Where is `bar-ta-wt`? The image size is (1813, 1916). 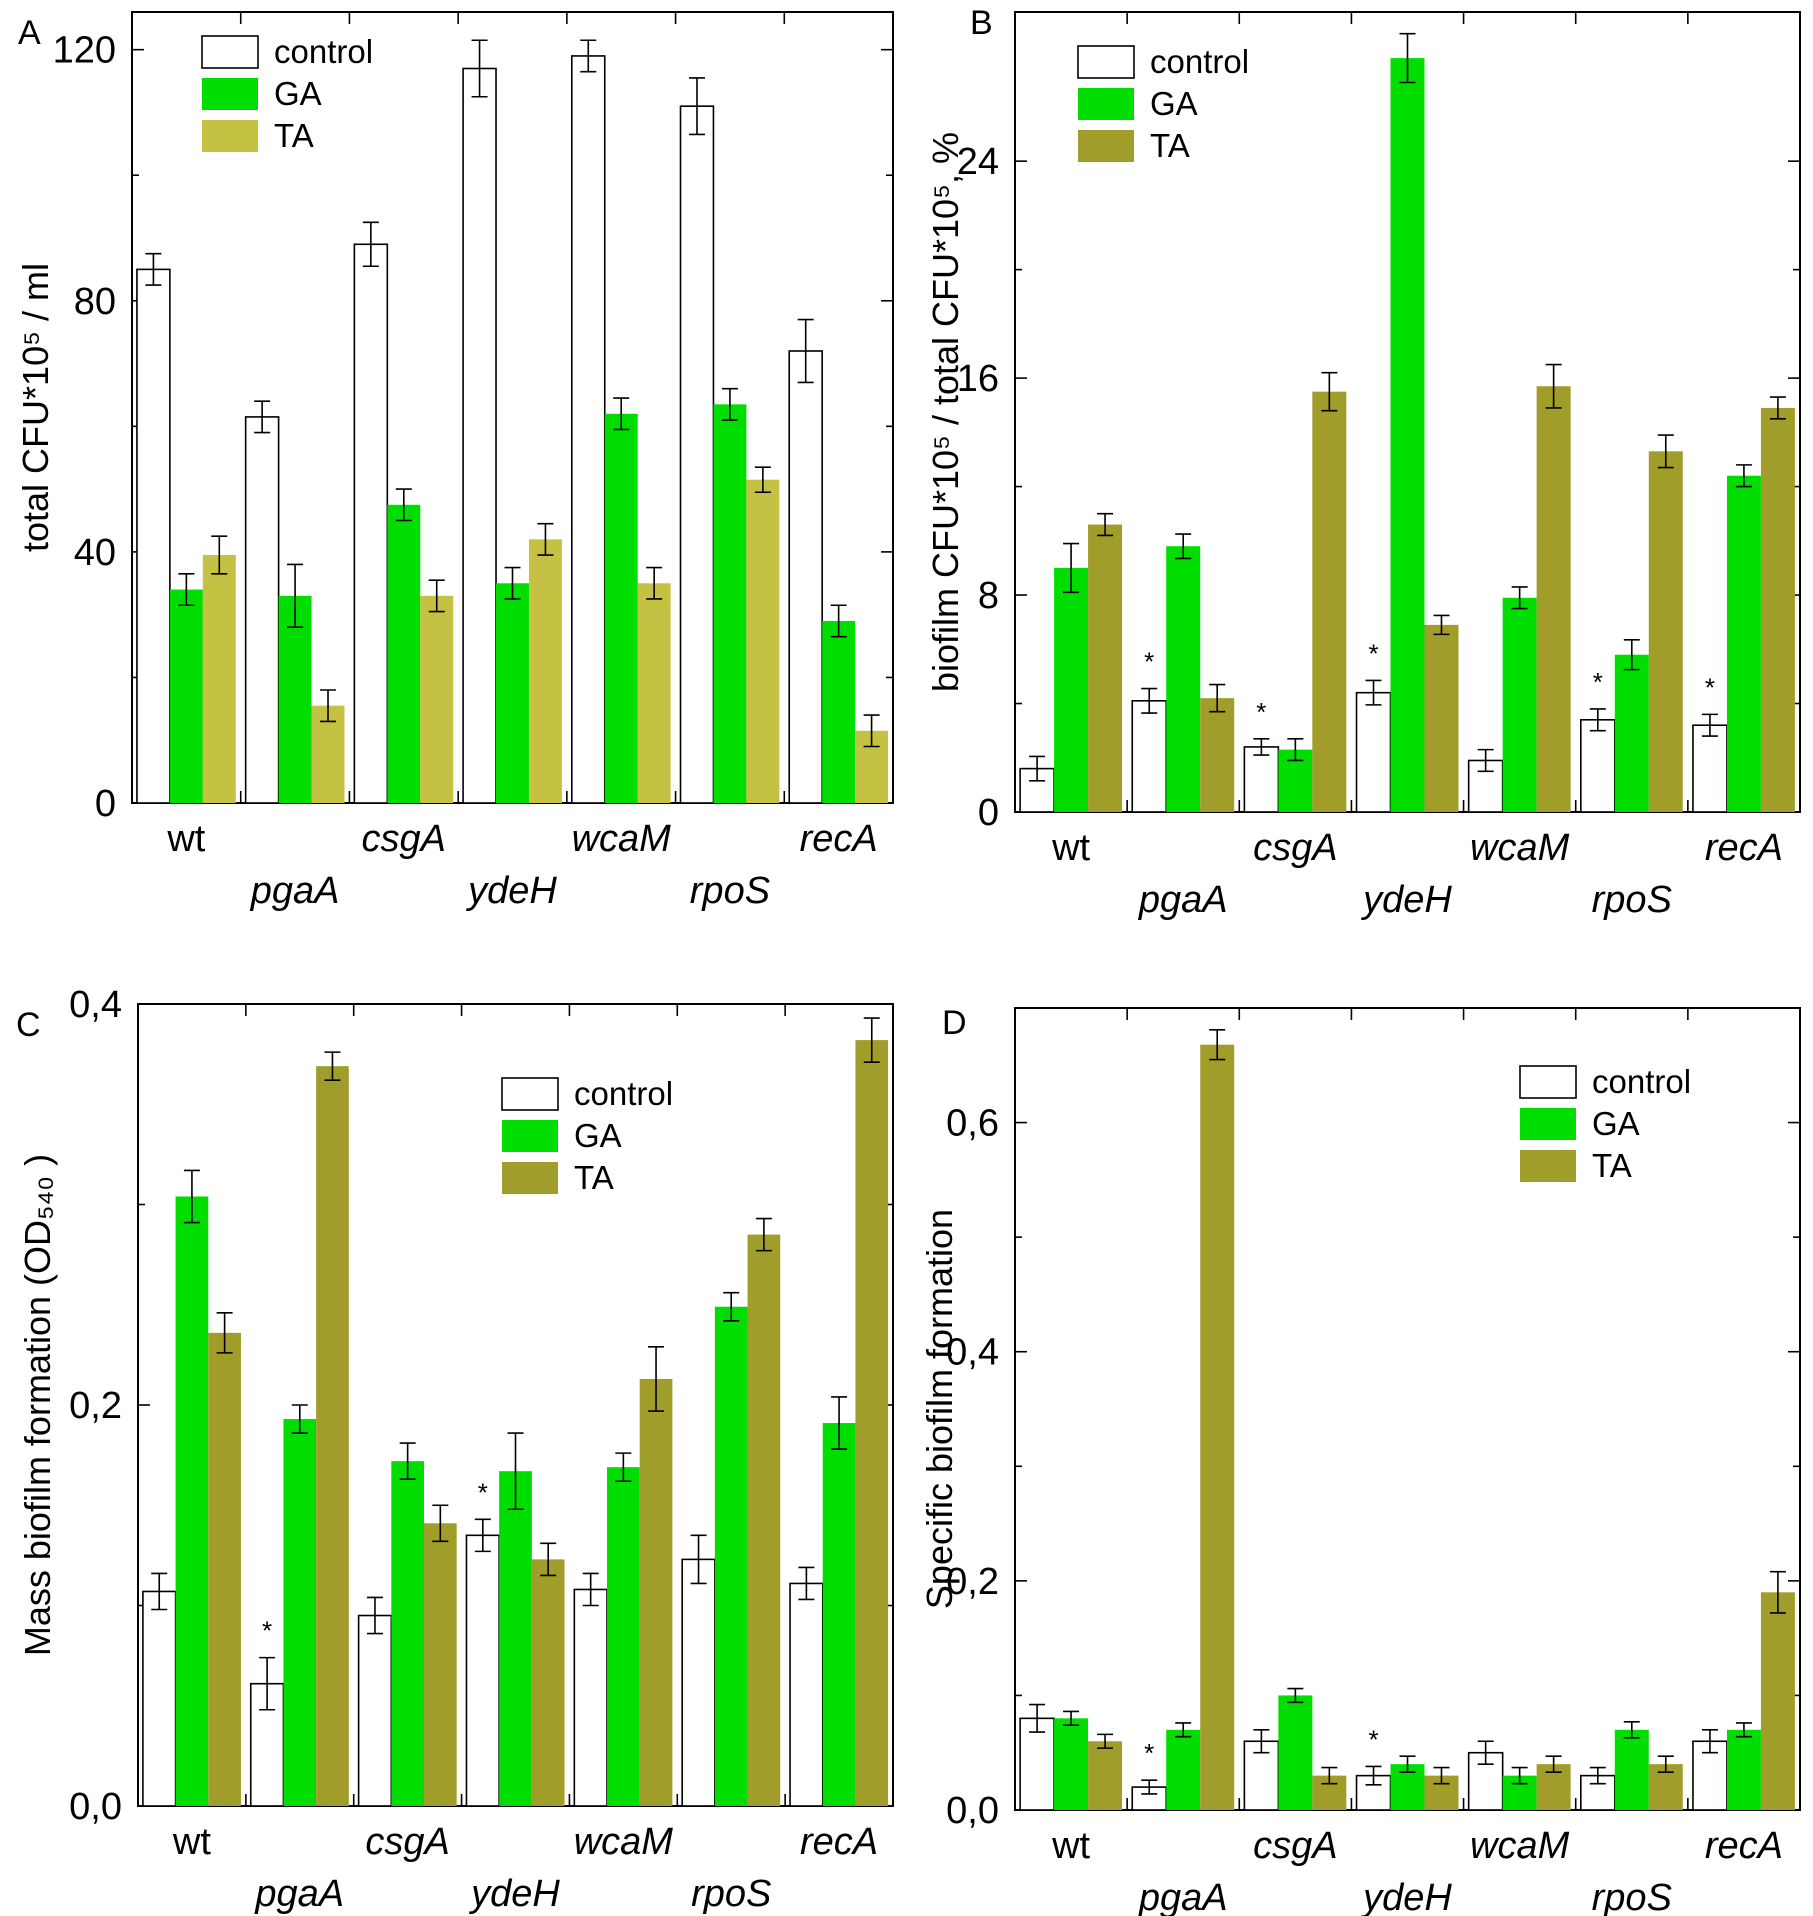 bar-ta-wt is located at coordinates (224, 1569).